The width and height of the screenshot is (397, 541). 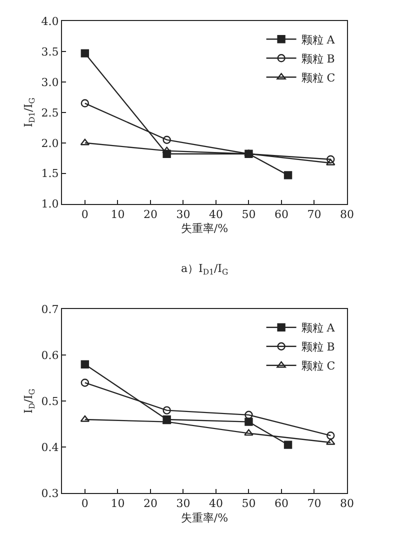 What do you see at coordinates (50, 447) in the screenshot?
I see `y-tick-label: 0.4` at bounding box center [50, 447].